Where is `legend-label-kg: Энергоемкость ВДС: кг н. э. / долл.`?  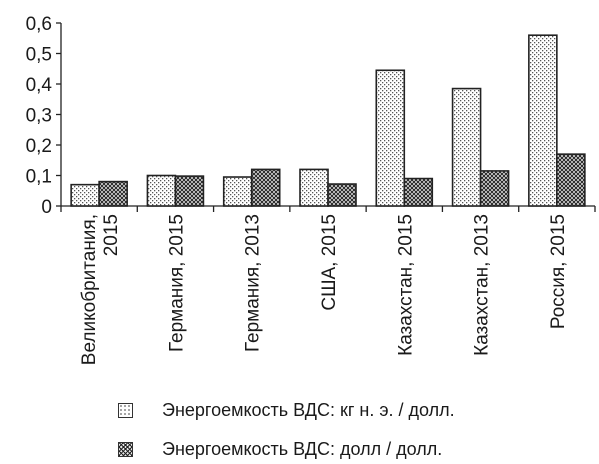 legend-label-kg: Энергоемкость ВДС: кг н. э. / долл. is located at coordinates (308, 410).